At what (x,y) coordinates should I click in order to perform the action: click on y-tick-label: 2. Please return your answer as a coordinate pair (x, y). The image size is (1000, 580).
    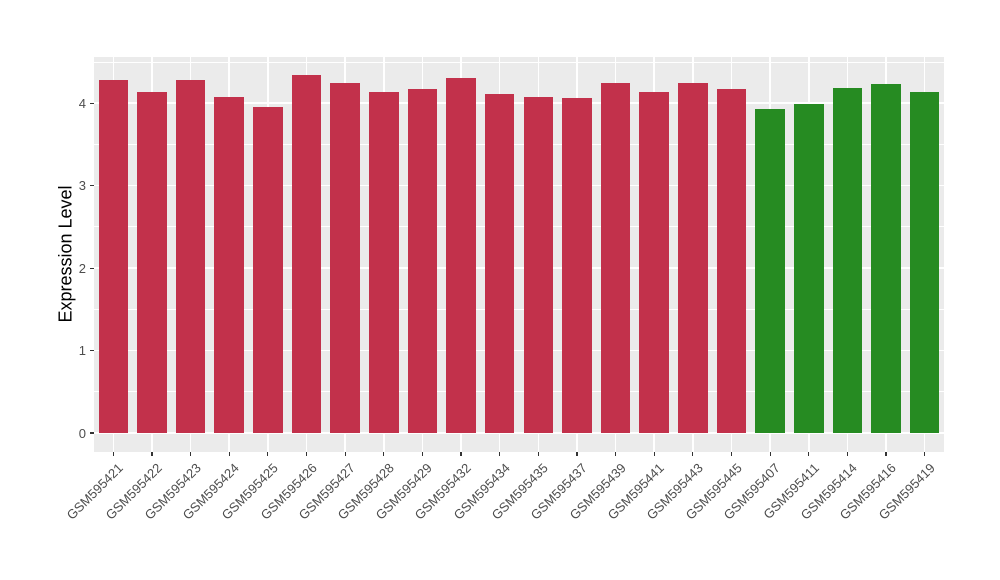
    Looking at the image, I should click on (82, 268).